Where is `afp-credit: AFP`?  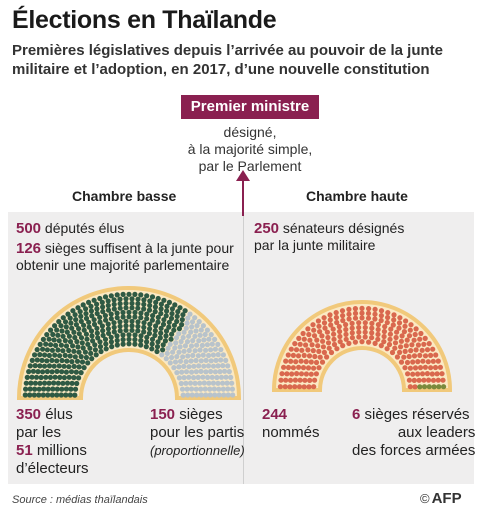
afp-credit: AFP is located at coordinates (446, 498).